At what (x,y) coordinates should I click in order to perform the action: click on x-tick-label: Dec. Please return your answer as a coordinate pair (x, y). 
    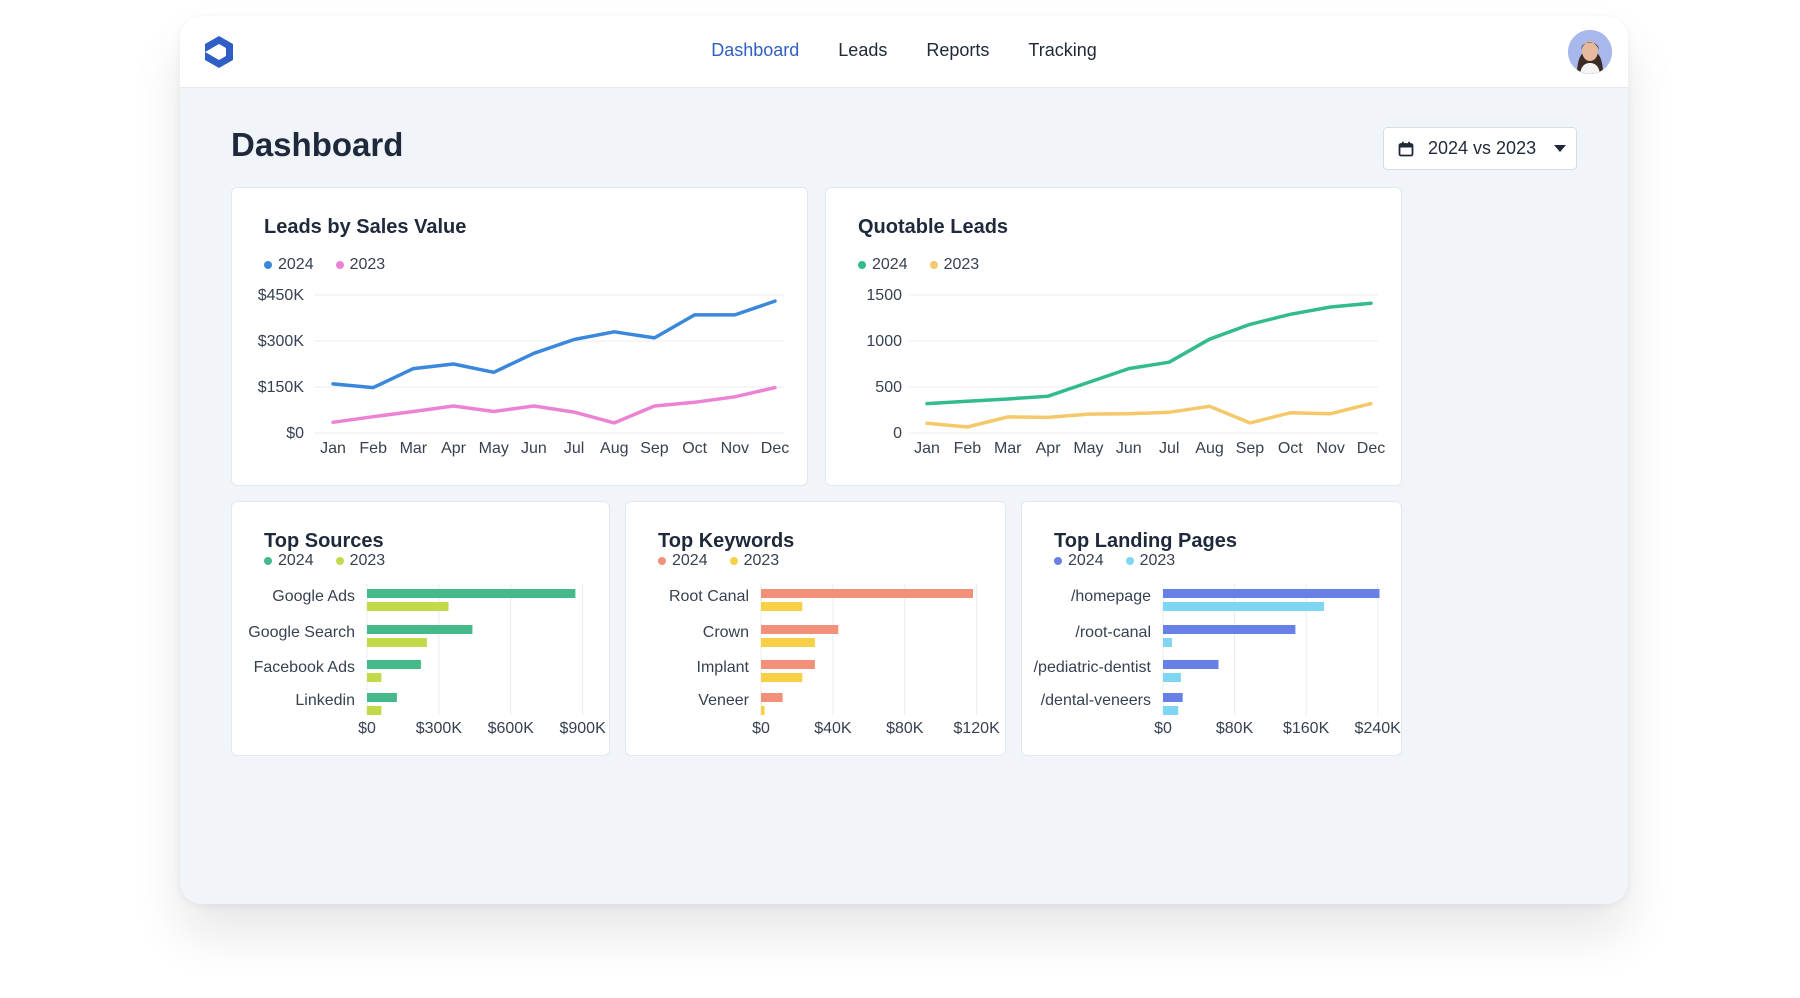
    Looking at the image, I should click on (775, 448).